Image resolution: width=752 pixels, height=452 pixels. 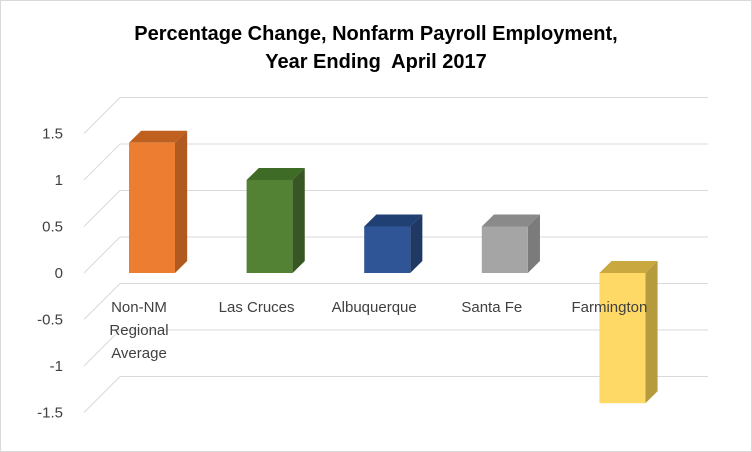 What do you see at coordinates (52, 134) in the screenshot?
I see `y-tick-label: 1.5` at bounding box center [52, 134].